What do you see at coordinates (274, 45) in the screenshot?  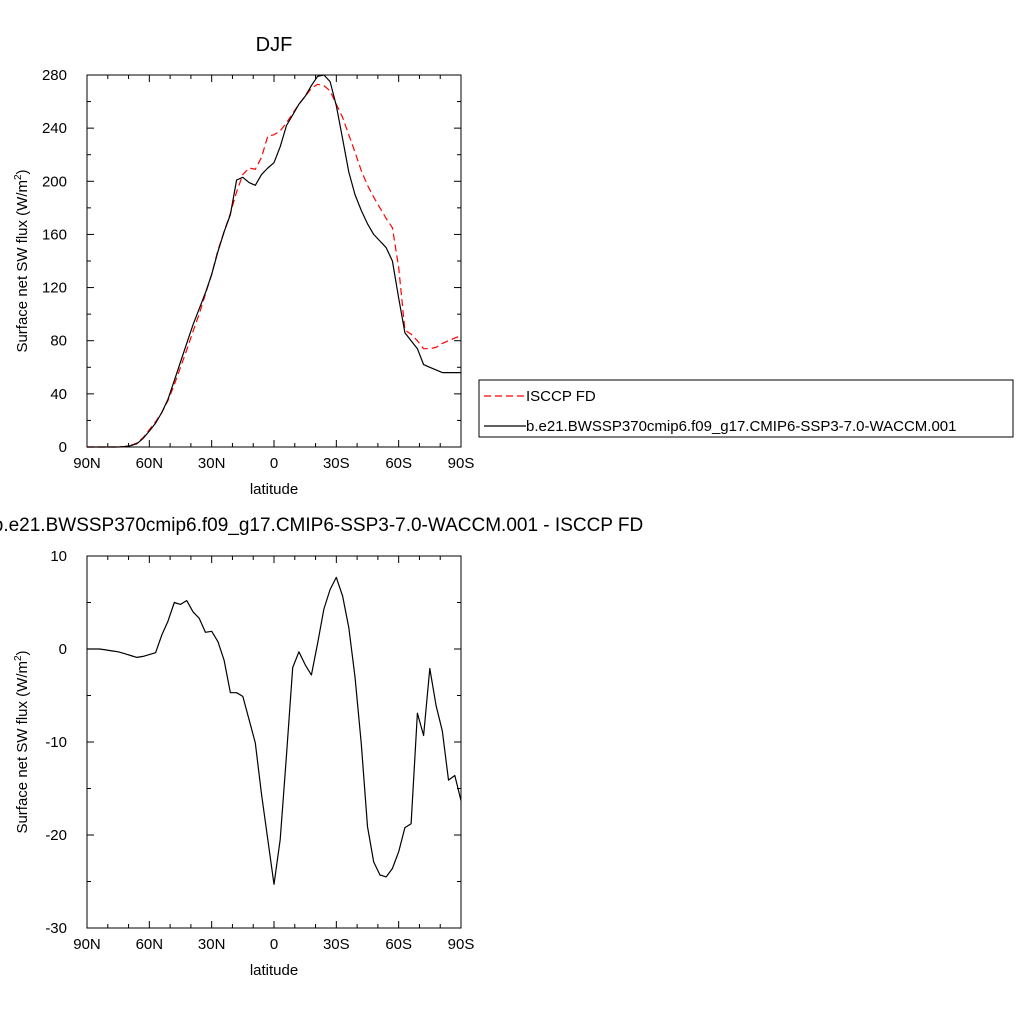 I see `chart-title: DJF` at bounding box center [274, 45].